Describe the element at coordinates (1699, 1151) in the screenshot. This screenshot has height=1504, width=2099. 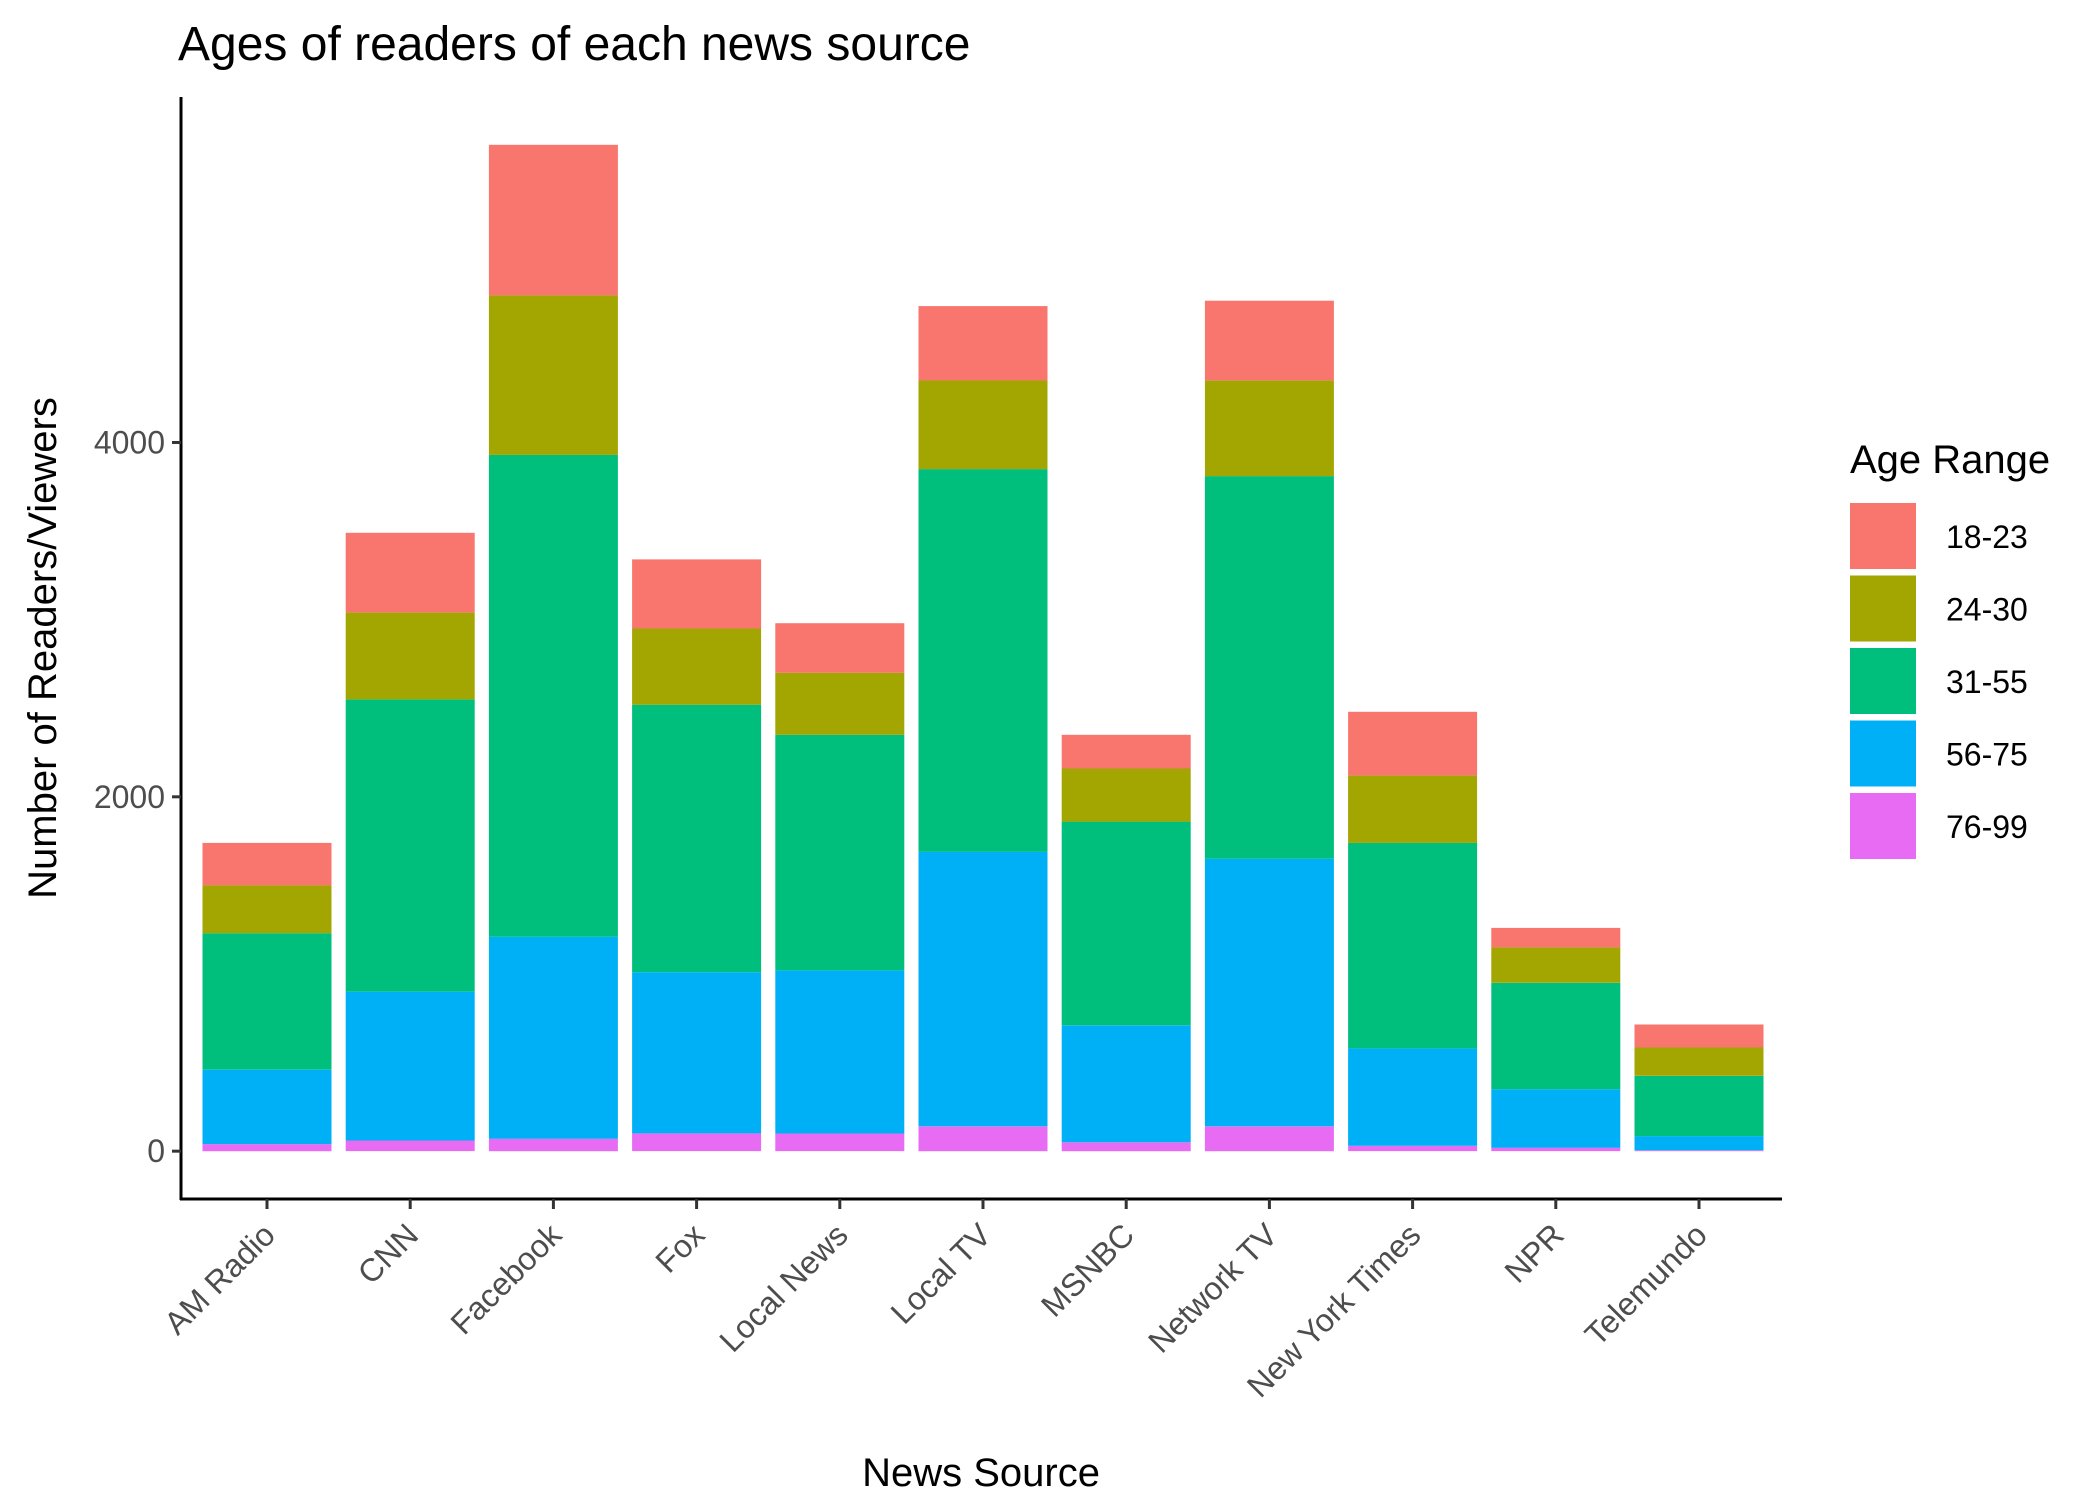
I see `bar-segment-76-99-telemundo` at that location.